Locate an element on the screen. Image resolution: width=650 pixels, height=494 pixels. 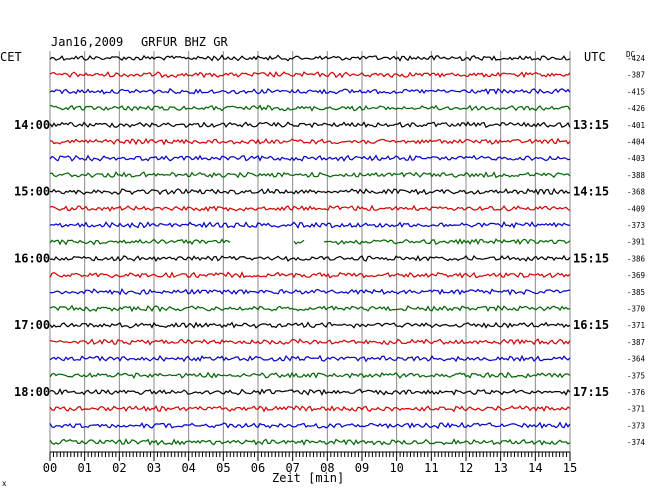
x-tick-label: 15 is located at coordinates (570, 468).